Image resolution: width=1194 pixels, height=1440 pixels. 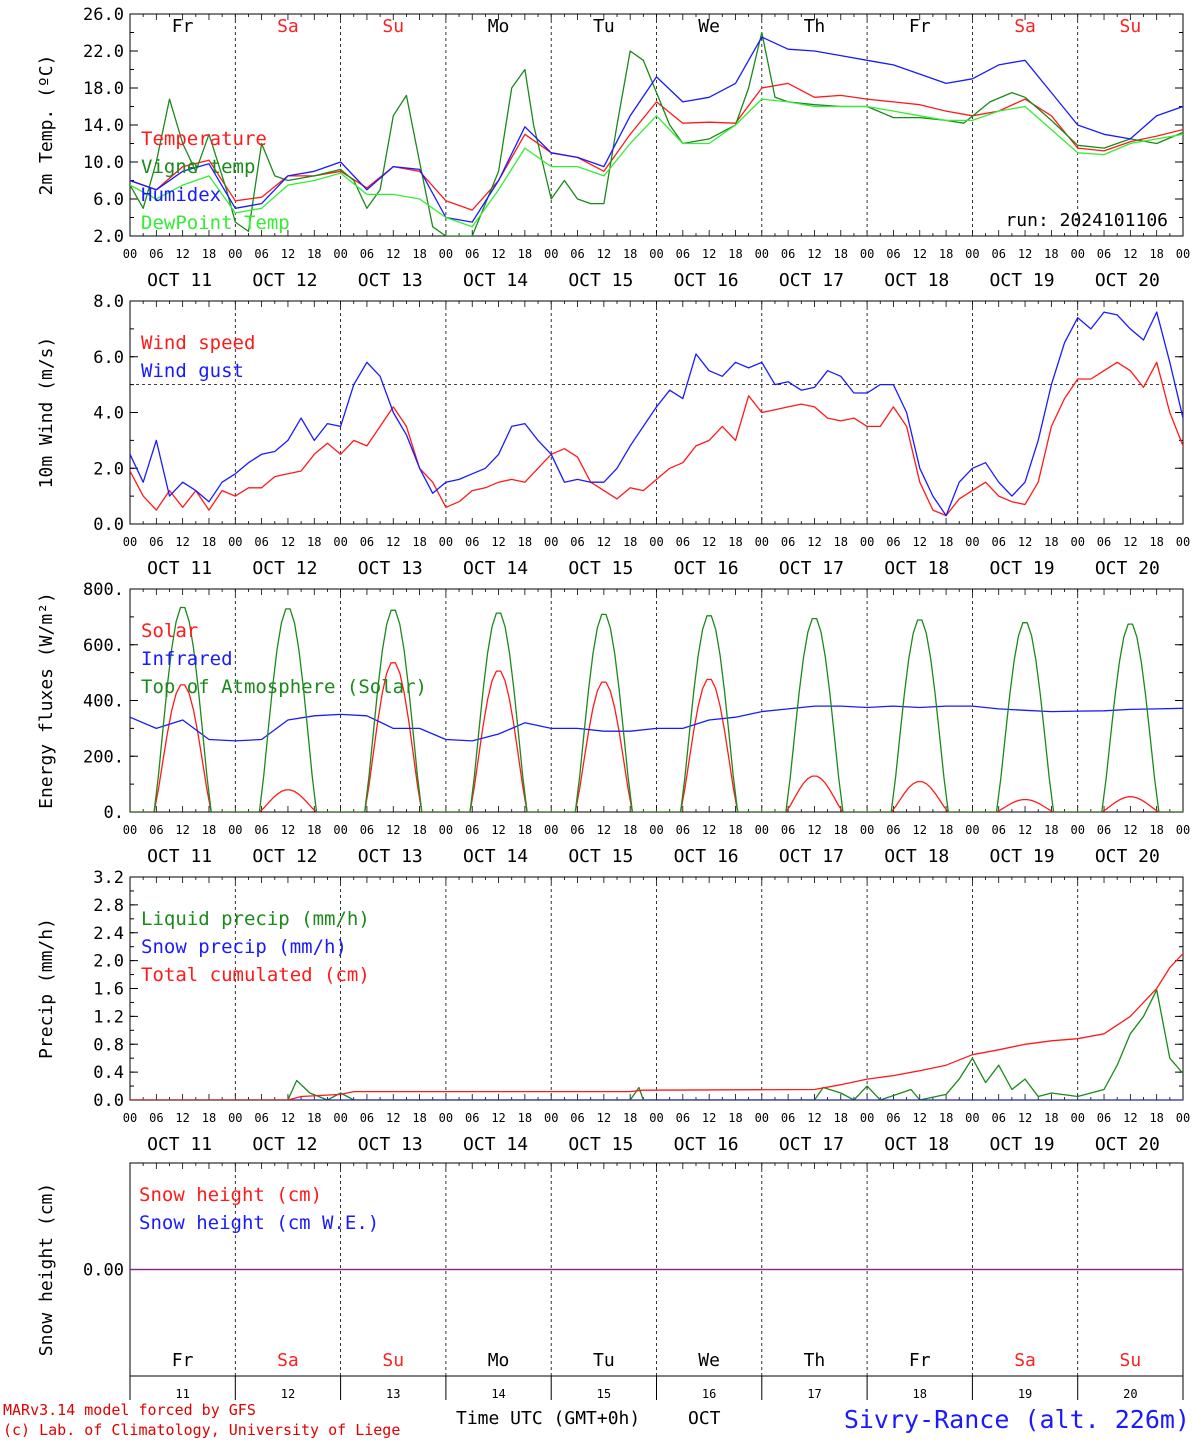 What do you see at coordinates (108, 302) in the screenshot?
I see `y-tick-label: 8.0` at bounding box center [108, 302].